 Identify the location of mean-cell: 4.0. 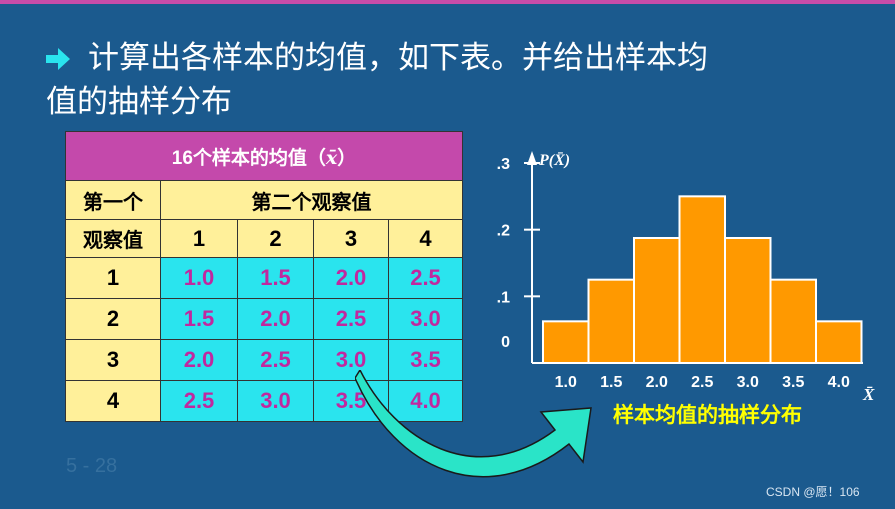
(425, 401).